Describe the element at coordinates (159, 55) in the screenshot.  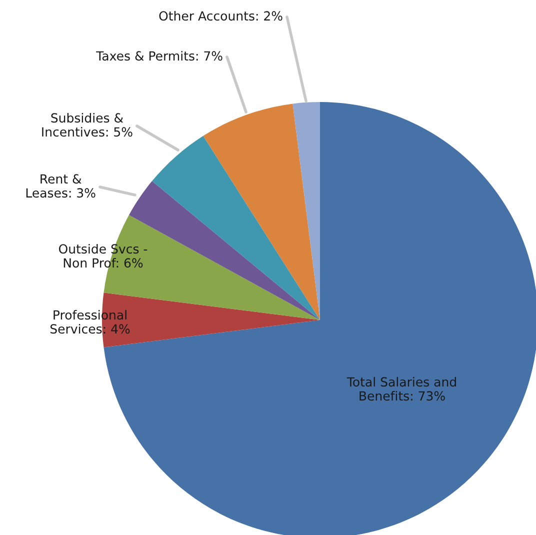
I see `slice-label: Taxes & Permits: 7%` at that location.